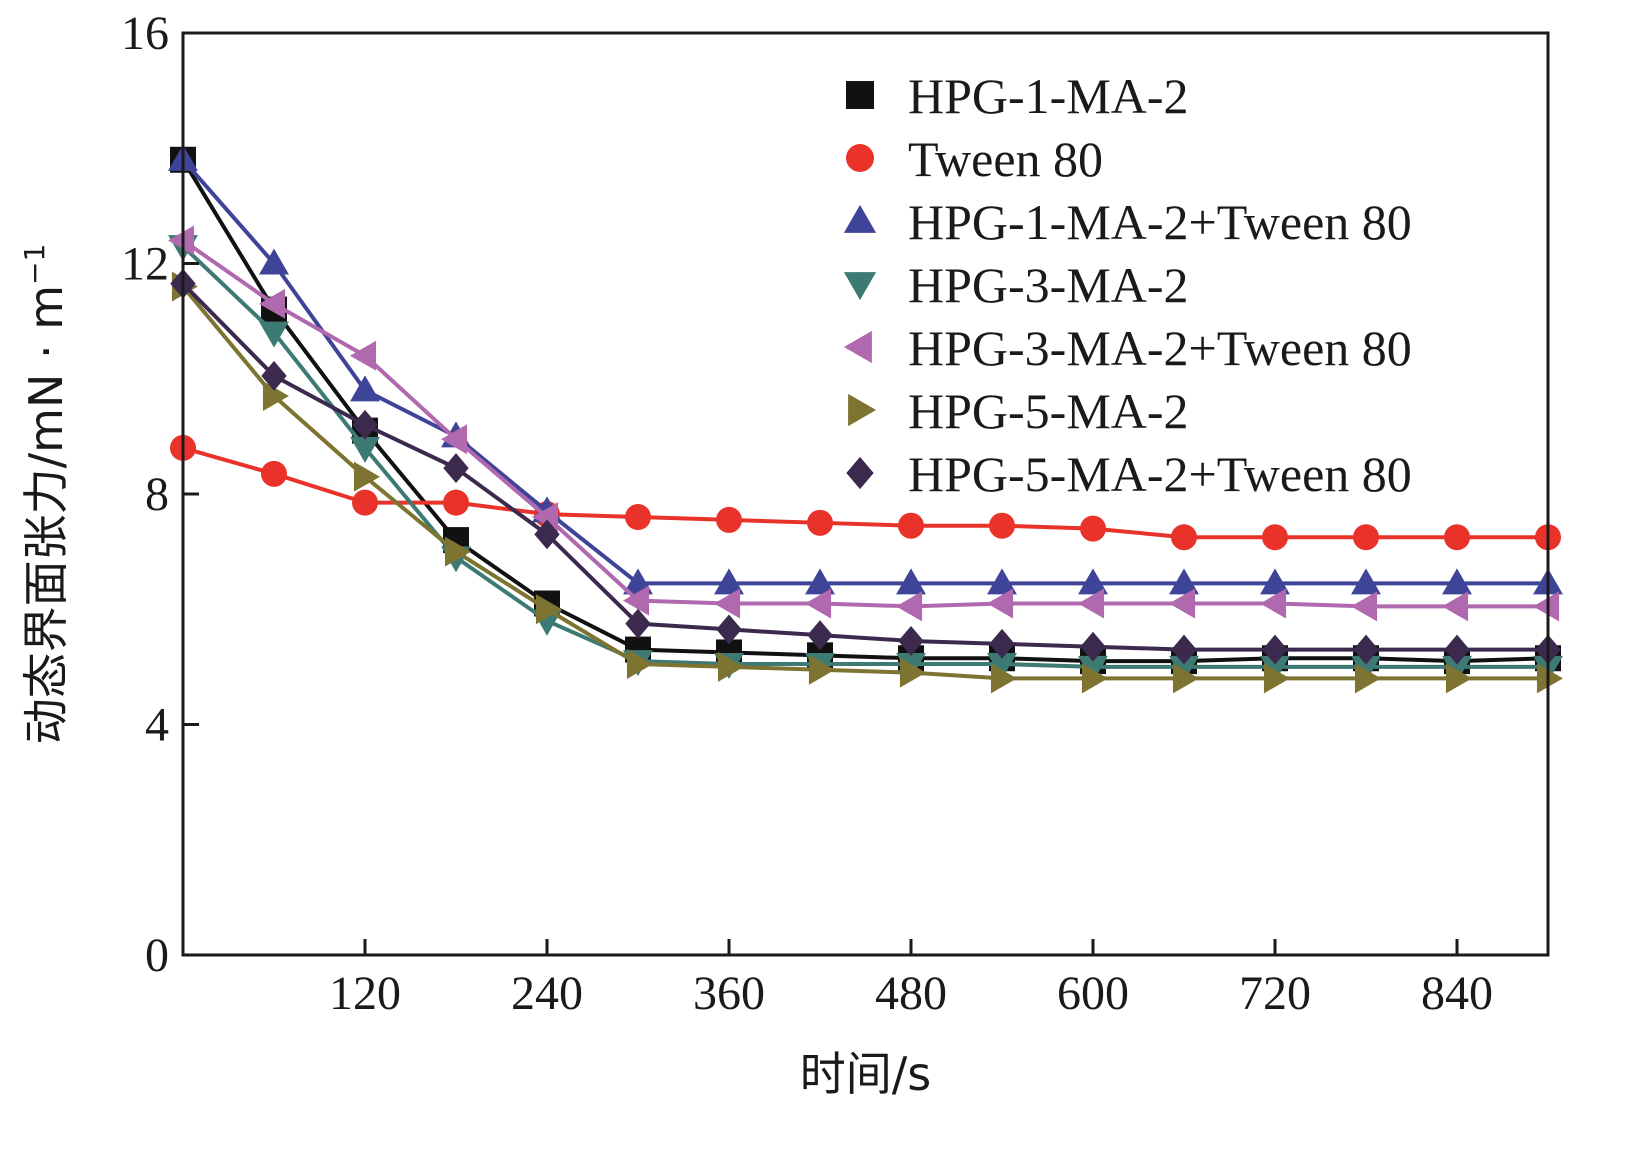 This screenshot has height=1151, width=1629. What do you see at coordinates (157, 955) in the screenshot?
I see `y-tick-label: 0` at bounding box center [157, 955].